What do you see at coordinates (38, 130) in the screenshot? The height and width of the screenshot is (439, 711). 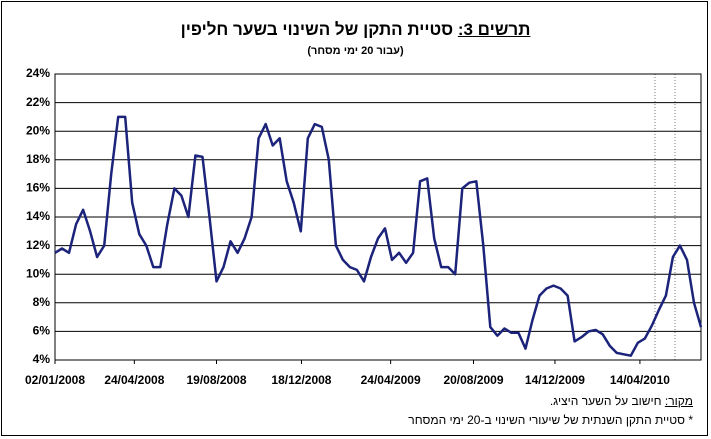 I see `y-tick-label: 20%` at bounding box center [38, 130].